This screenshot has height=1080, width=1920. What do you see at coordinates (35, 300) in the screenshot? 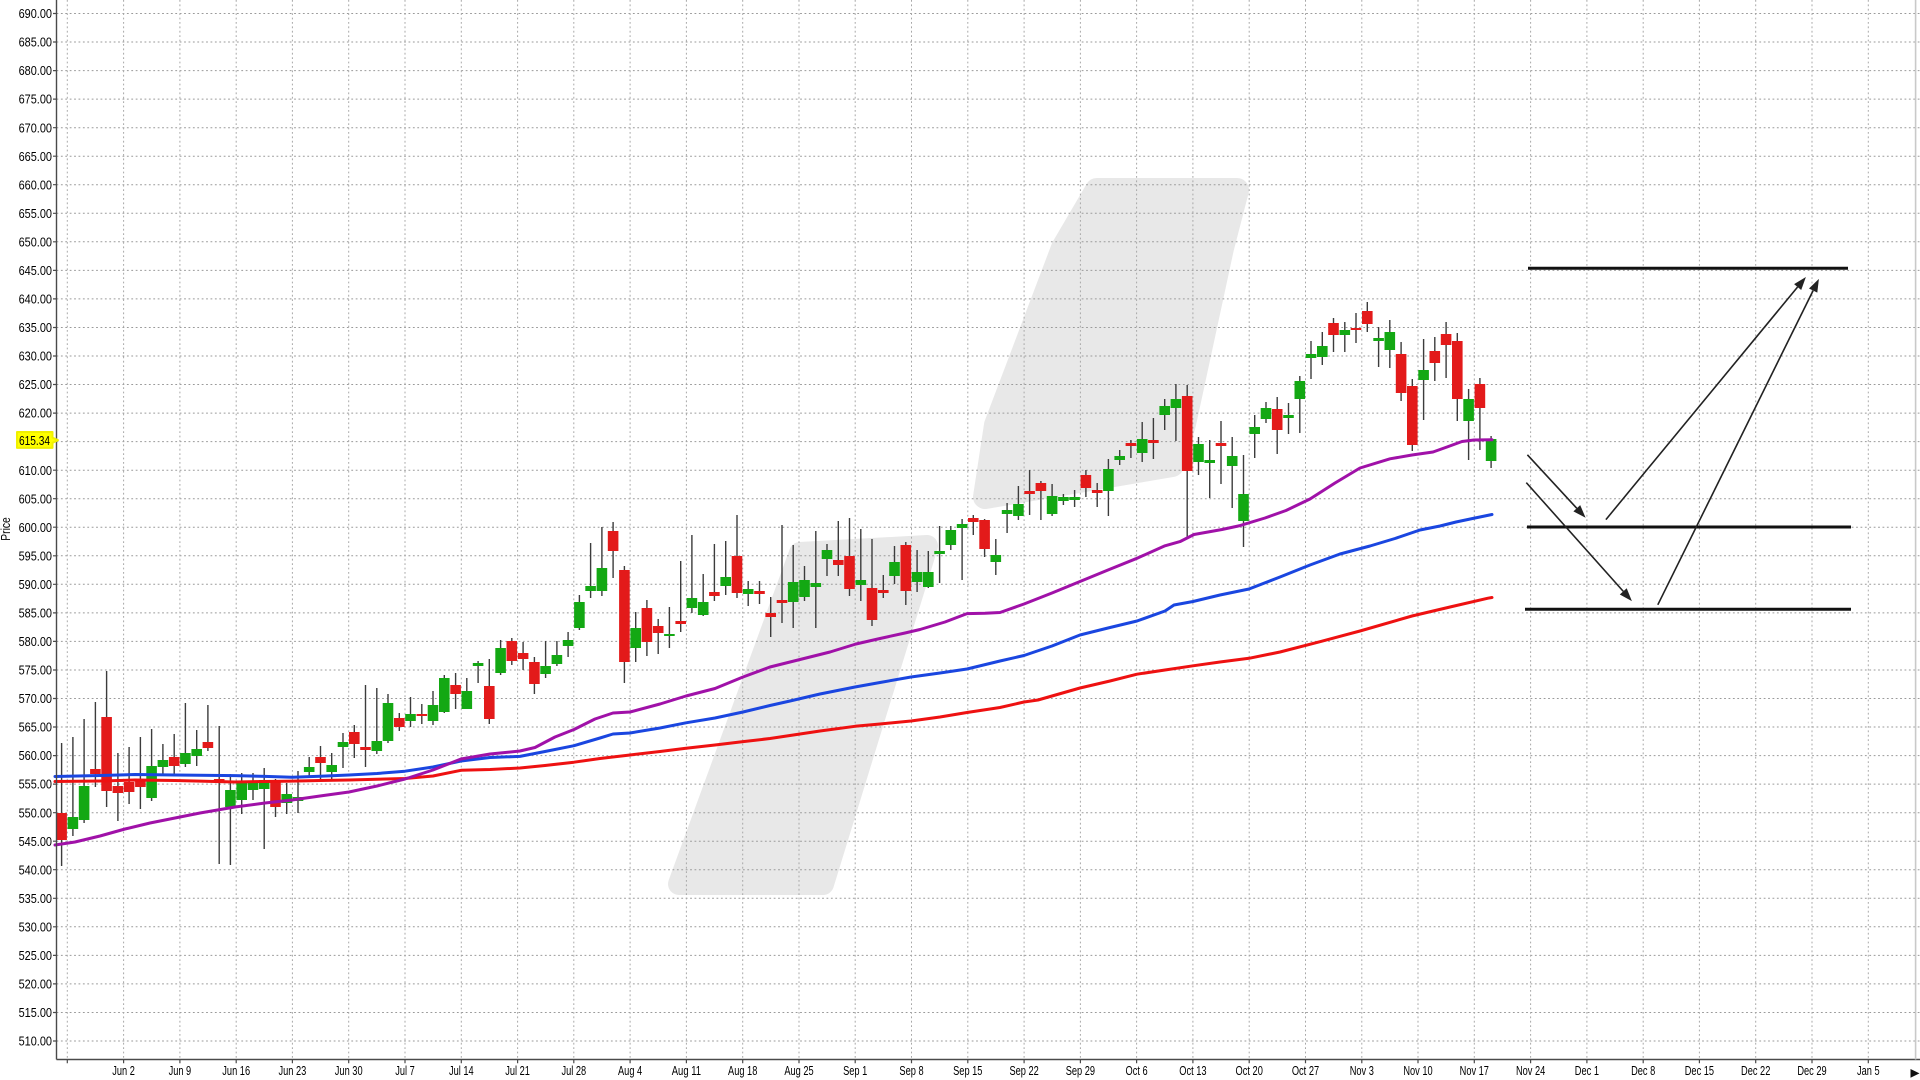
I see `svg-text: 640.00` at bounding box center [35, 300].